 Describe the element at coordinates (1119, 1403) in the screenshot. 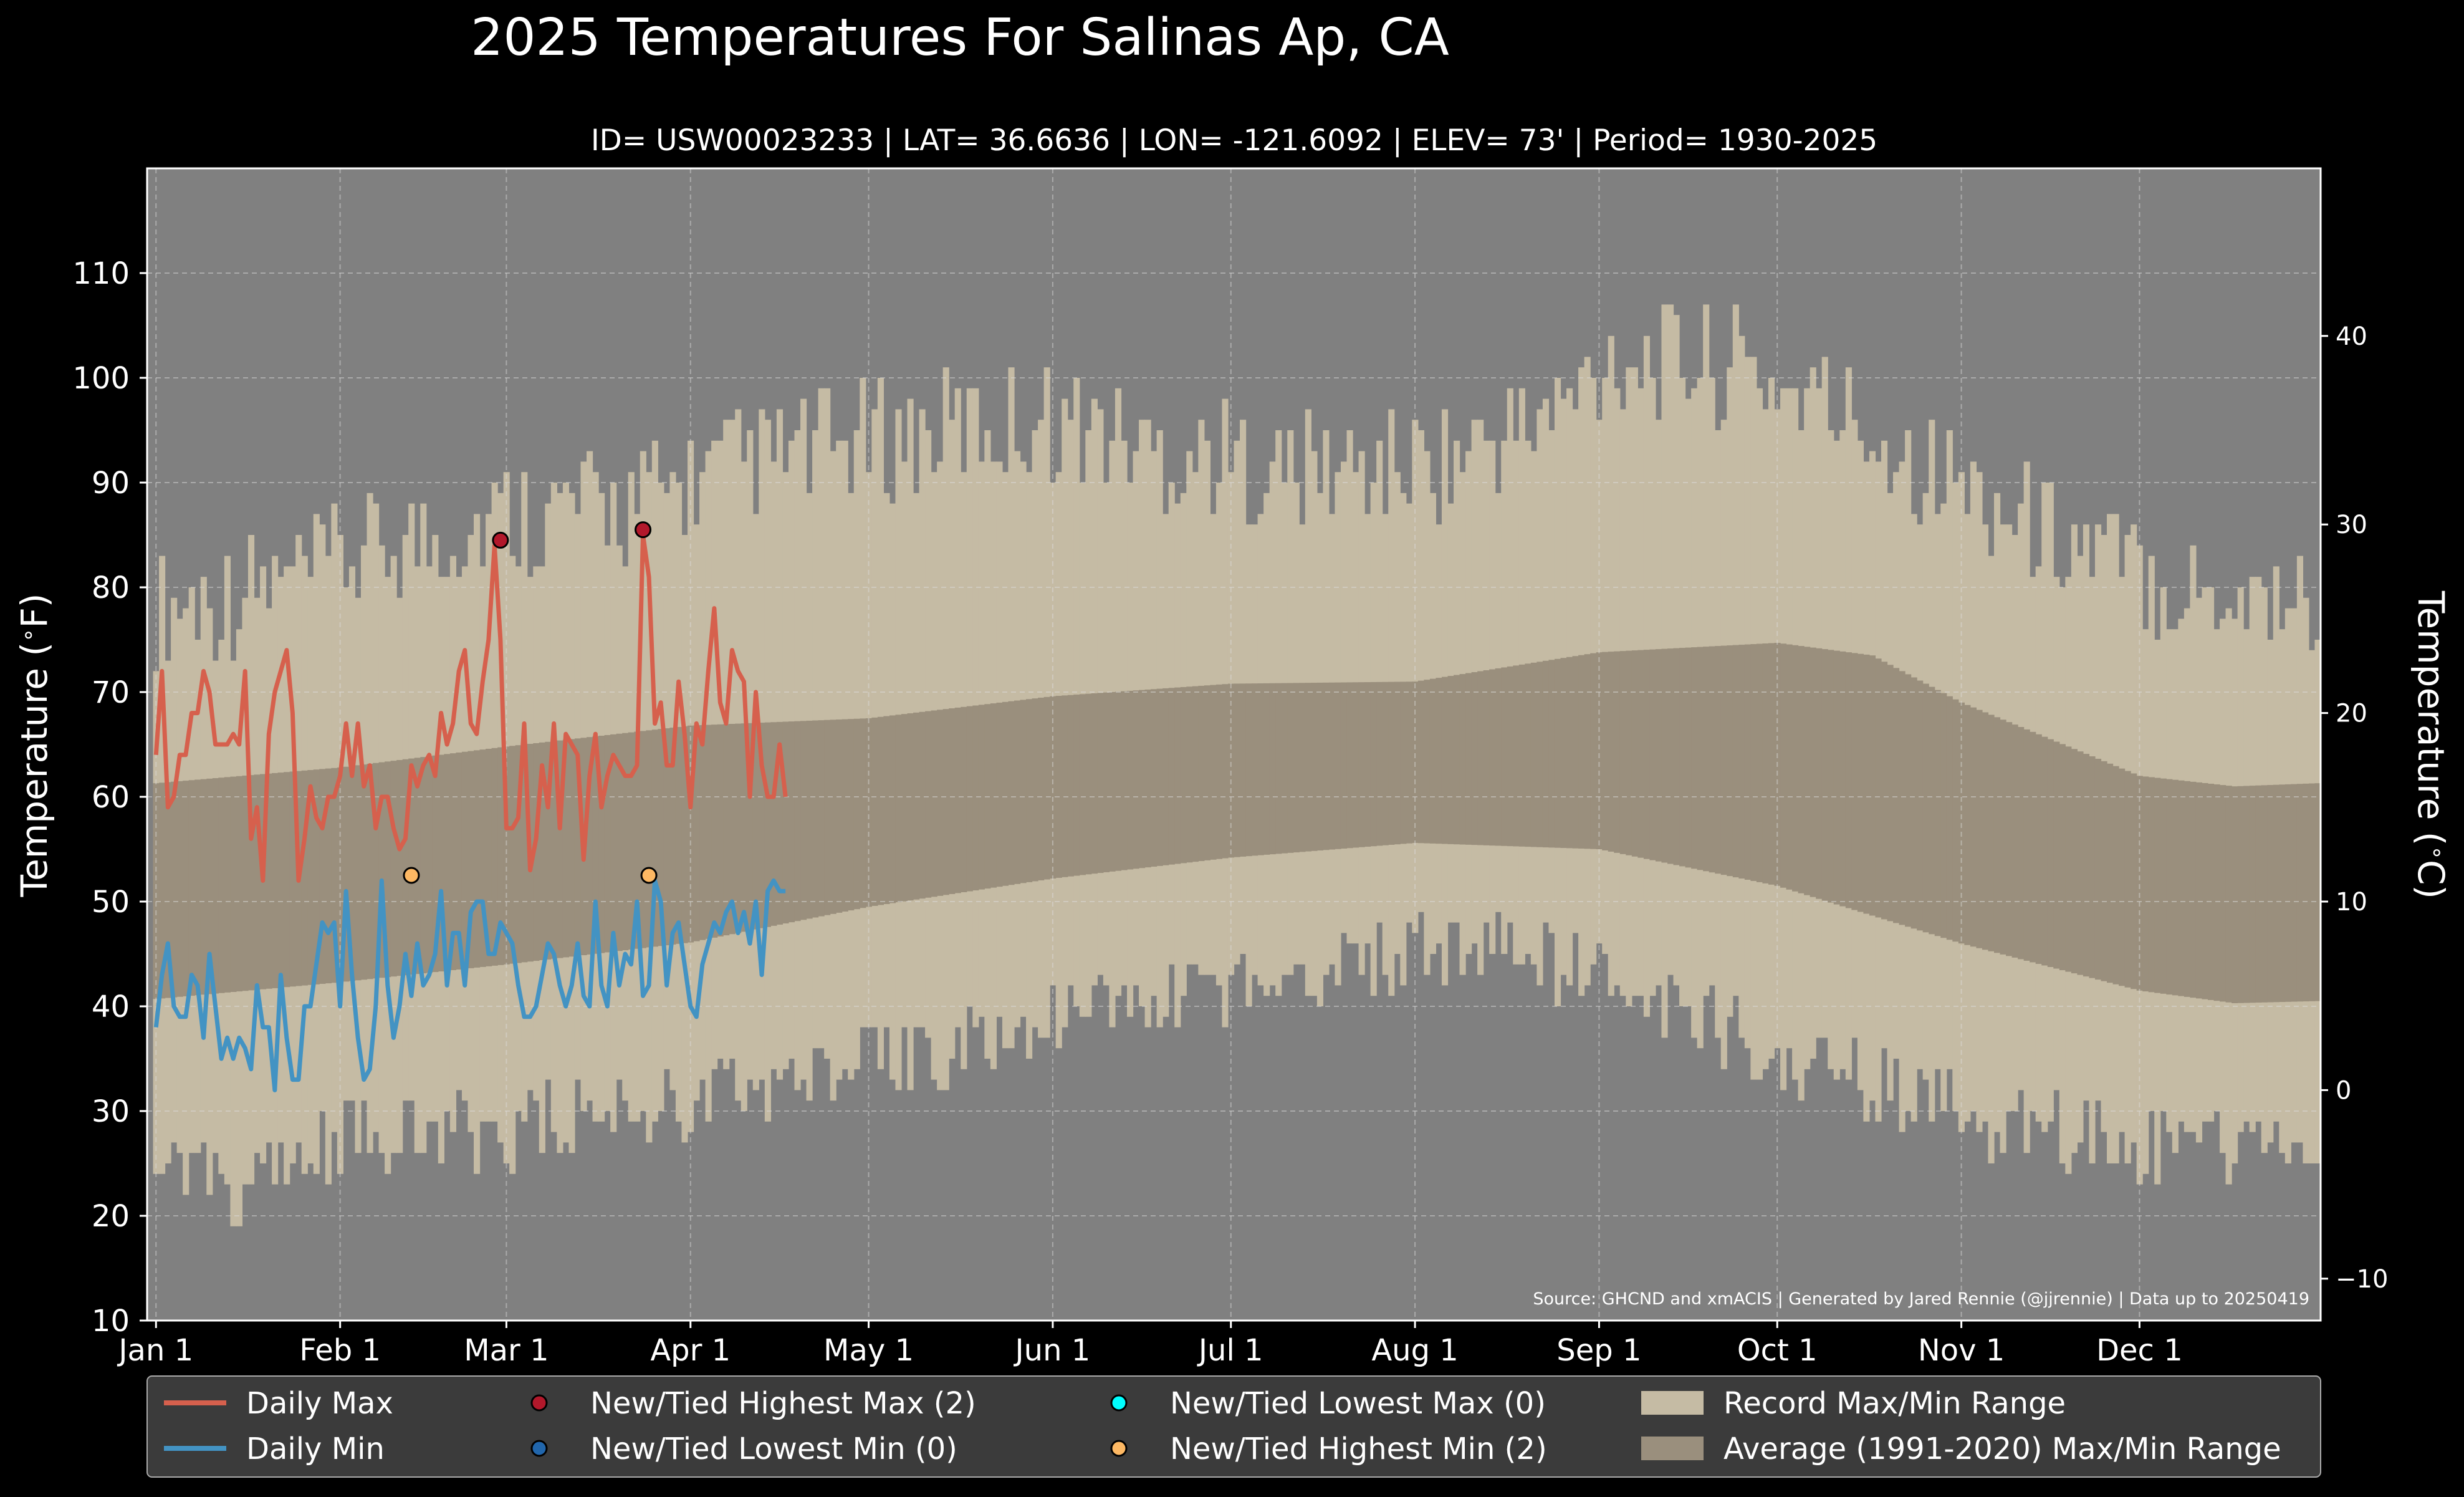

I see `legend-dot-swatch` at that location.